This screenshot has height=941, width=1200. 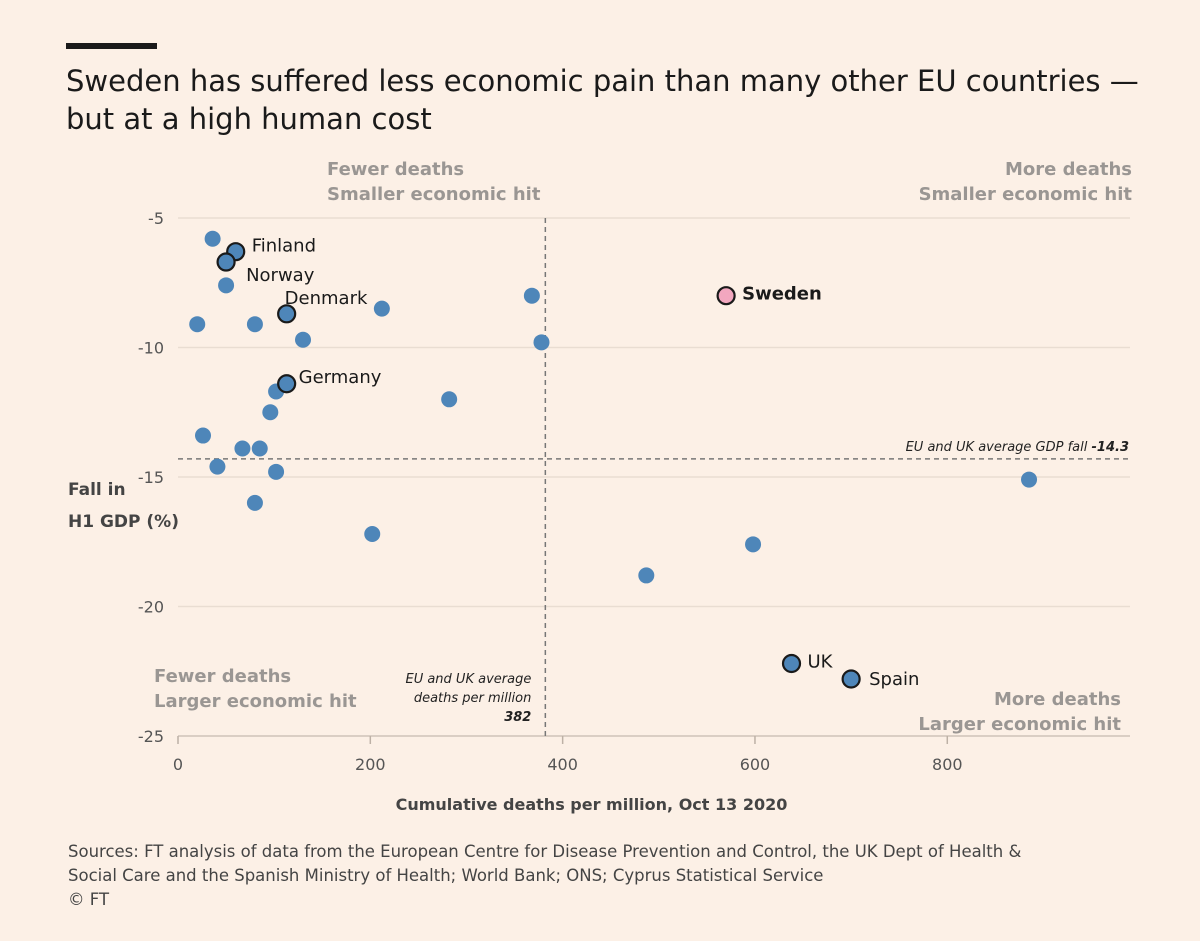 I want to click on point-label: Sweden, so click(x=782, y=294).